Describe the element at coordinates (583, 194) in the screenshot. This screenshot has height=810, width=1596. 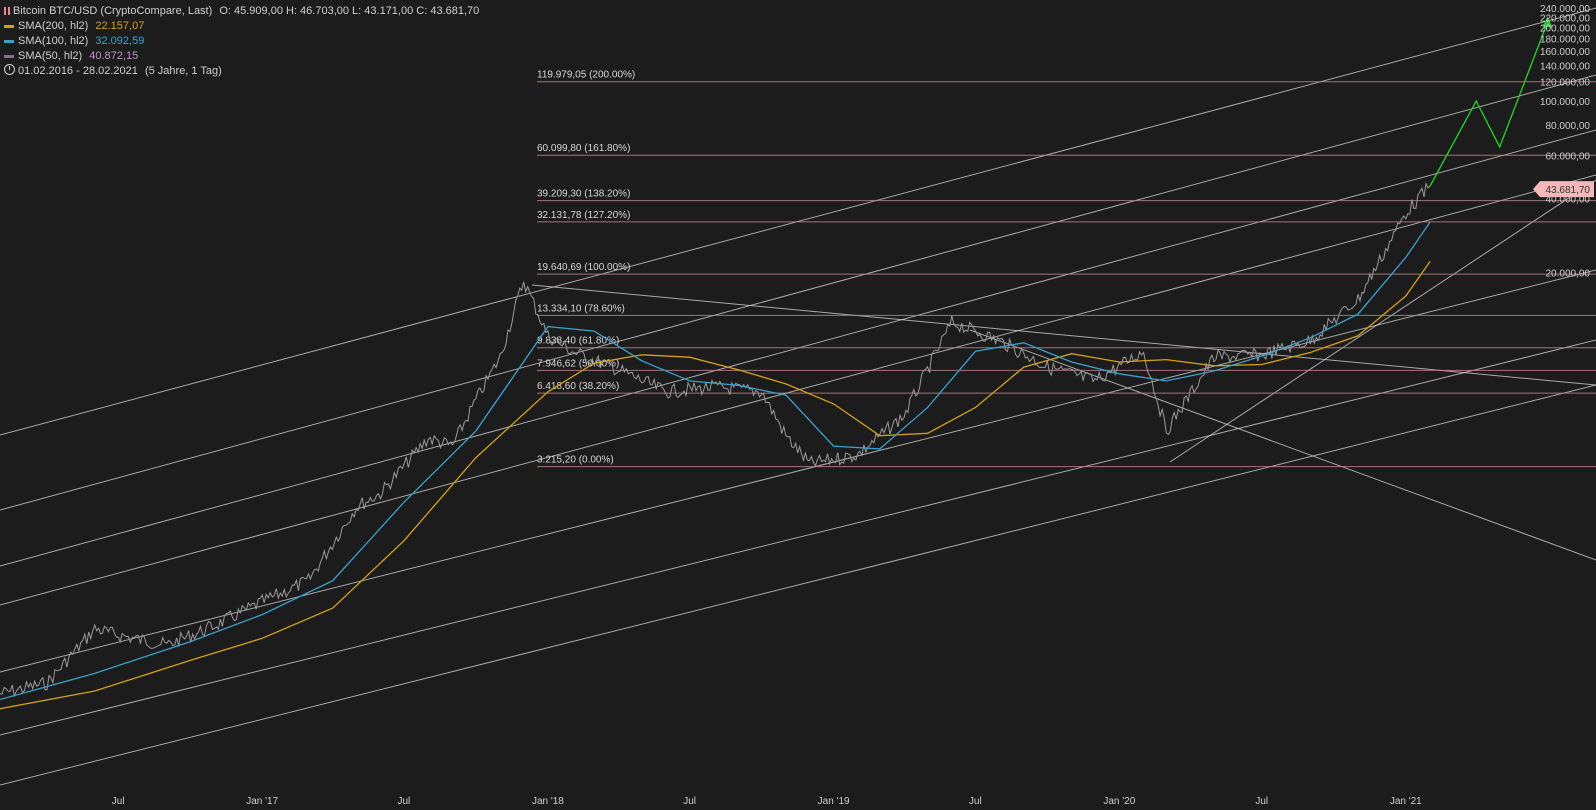
I see `fib-level-label: 39.209,30 (138.20%)` at that location.